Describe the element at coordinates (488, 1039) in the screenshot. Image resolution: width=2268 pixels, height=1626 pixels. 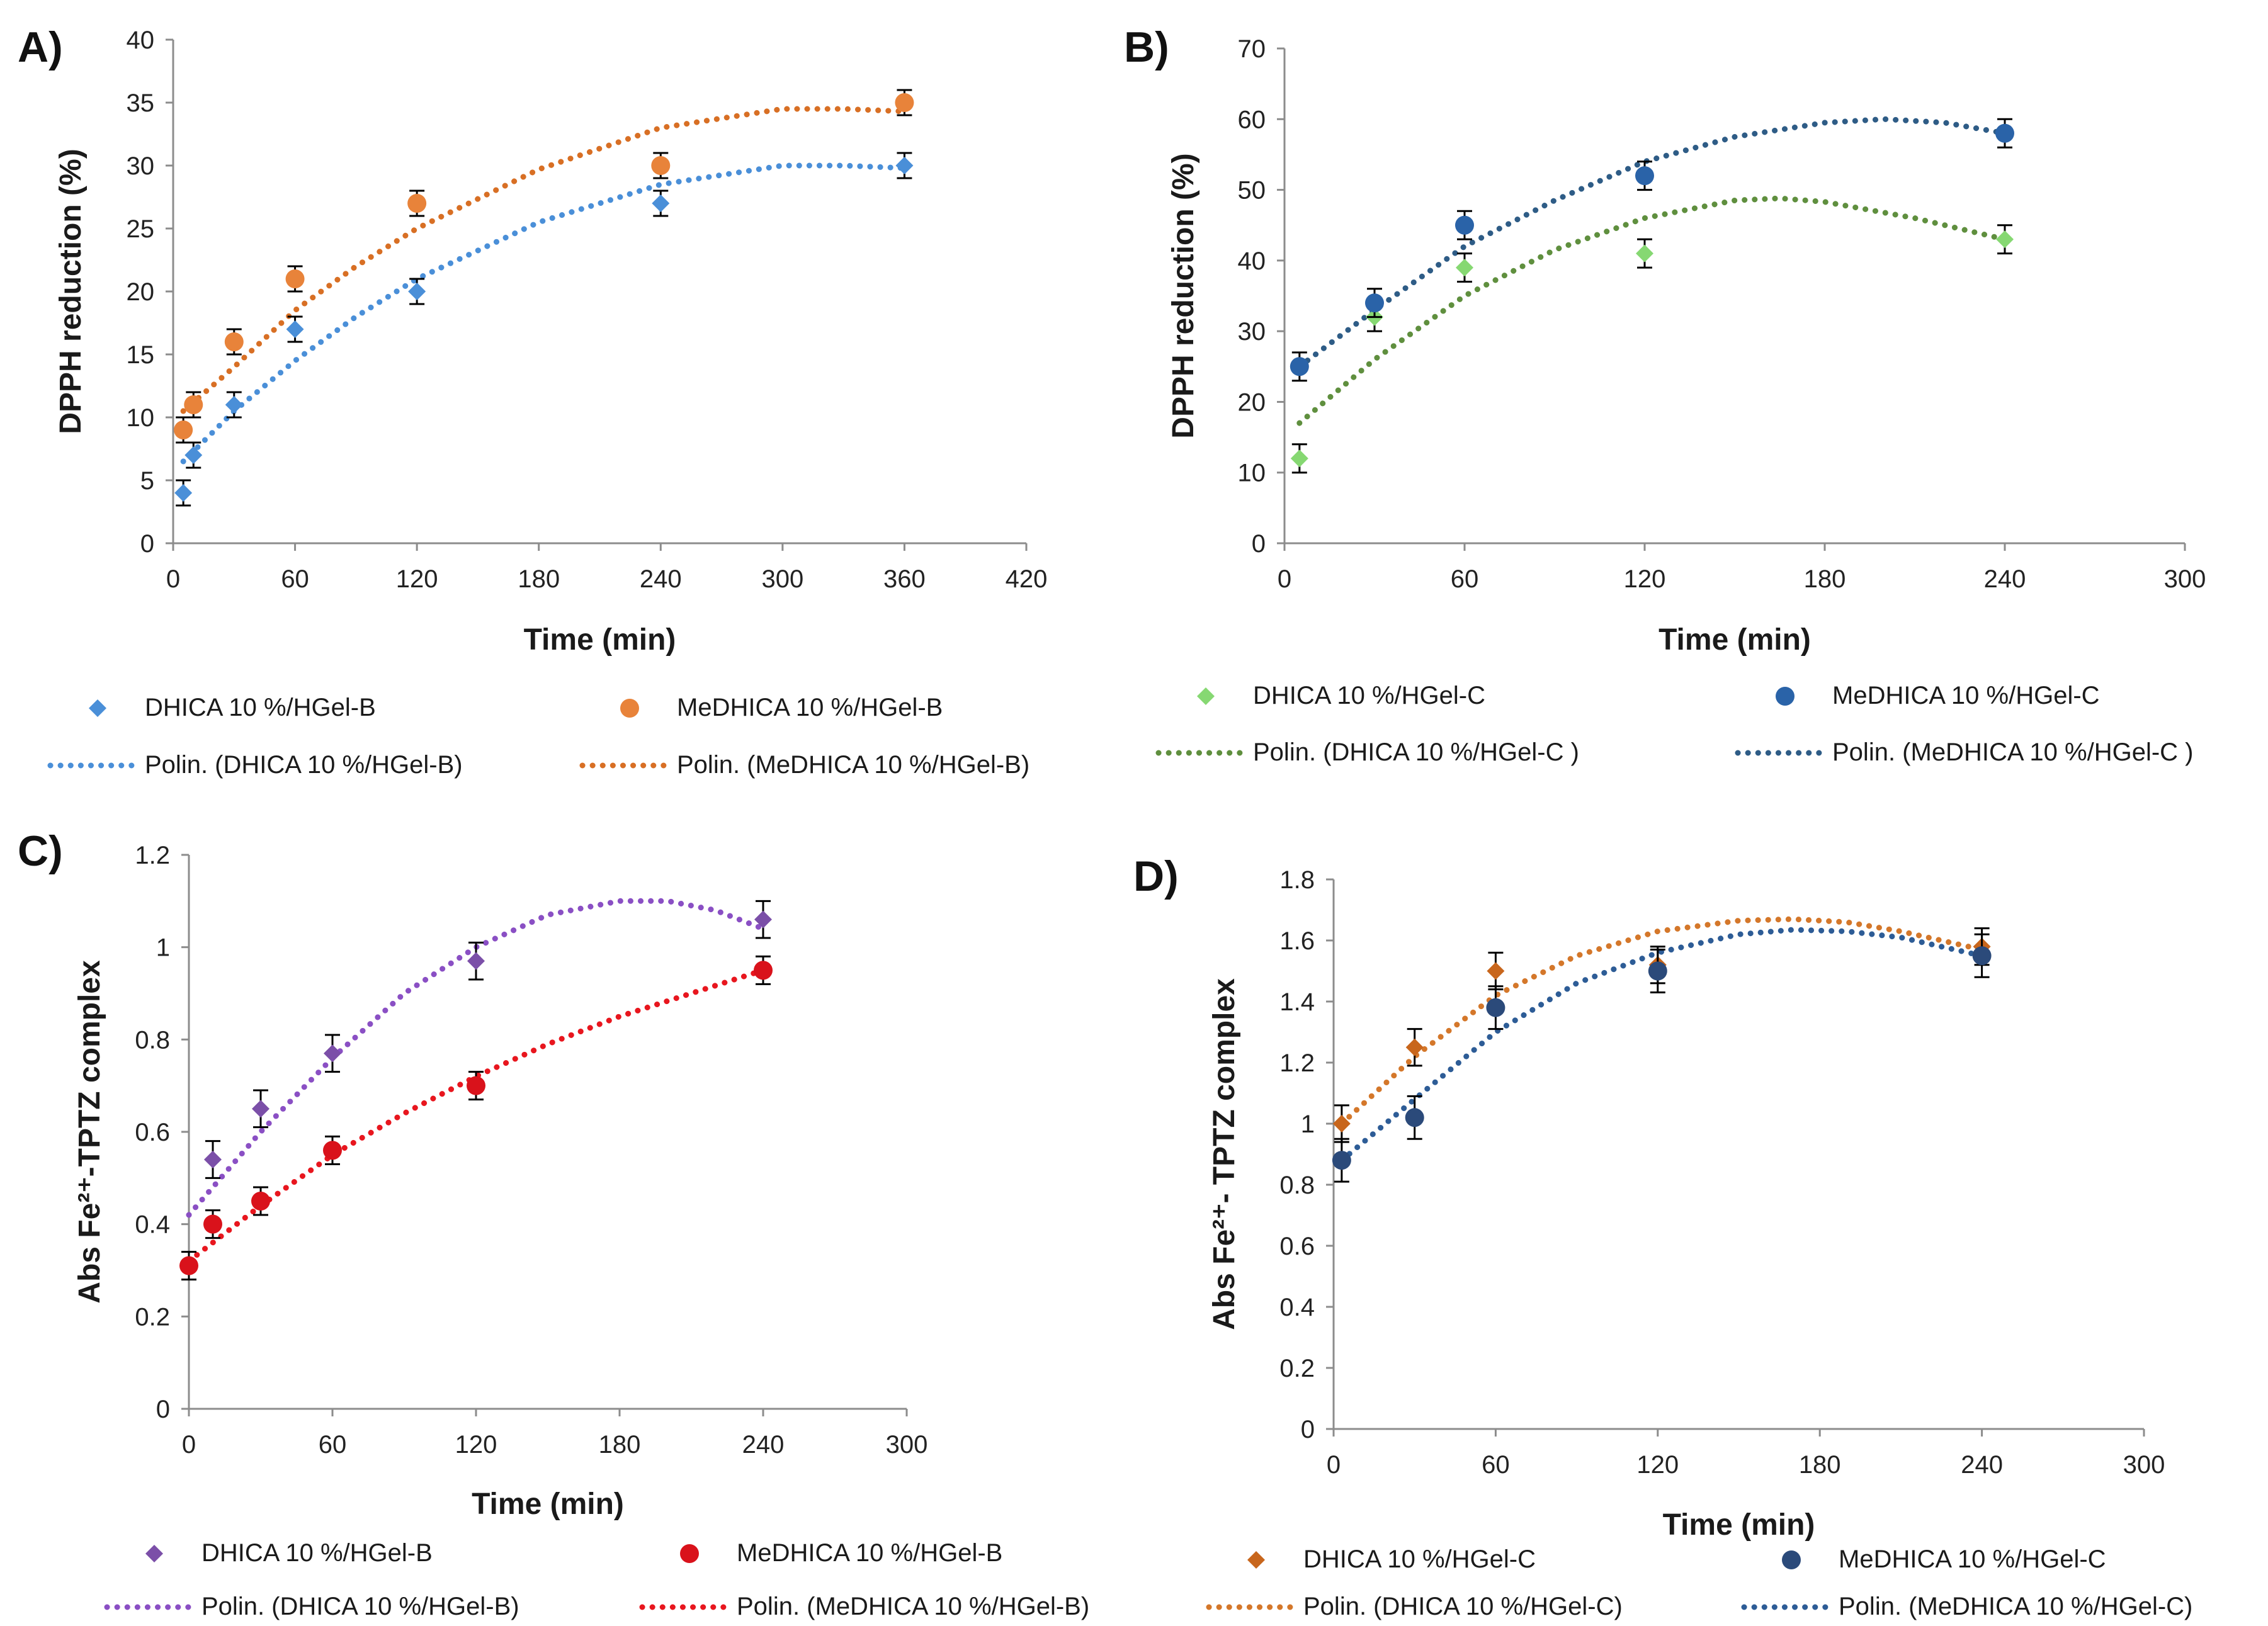
I see `series-dhica` at that location.